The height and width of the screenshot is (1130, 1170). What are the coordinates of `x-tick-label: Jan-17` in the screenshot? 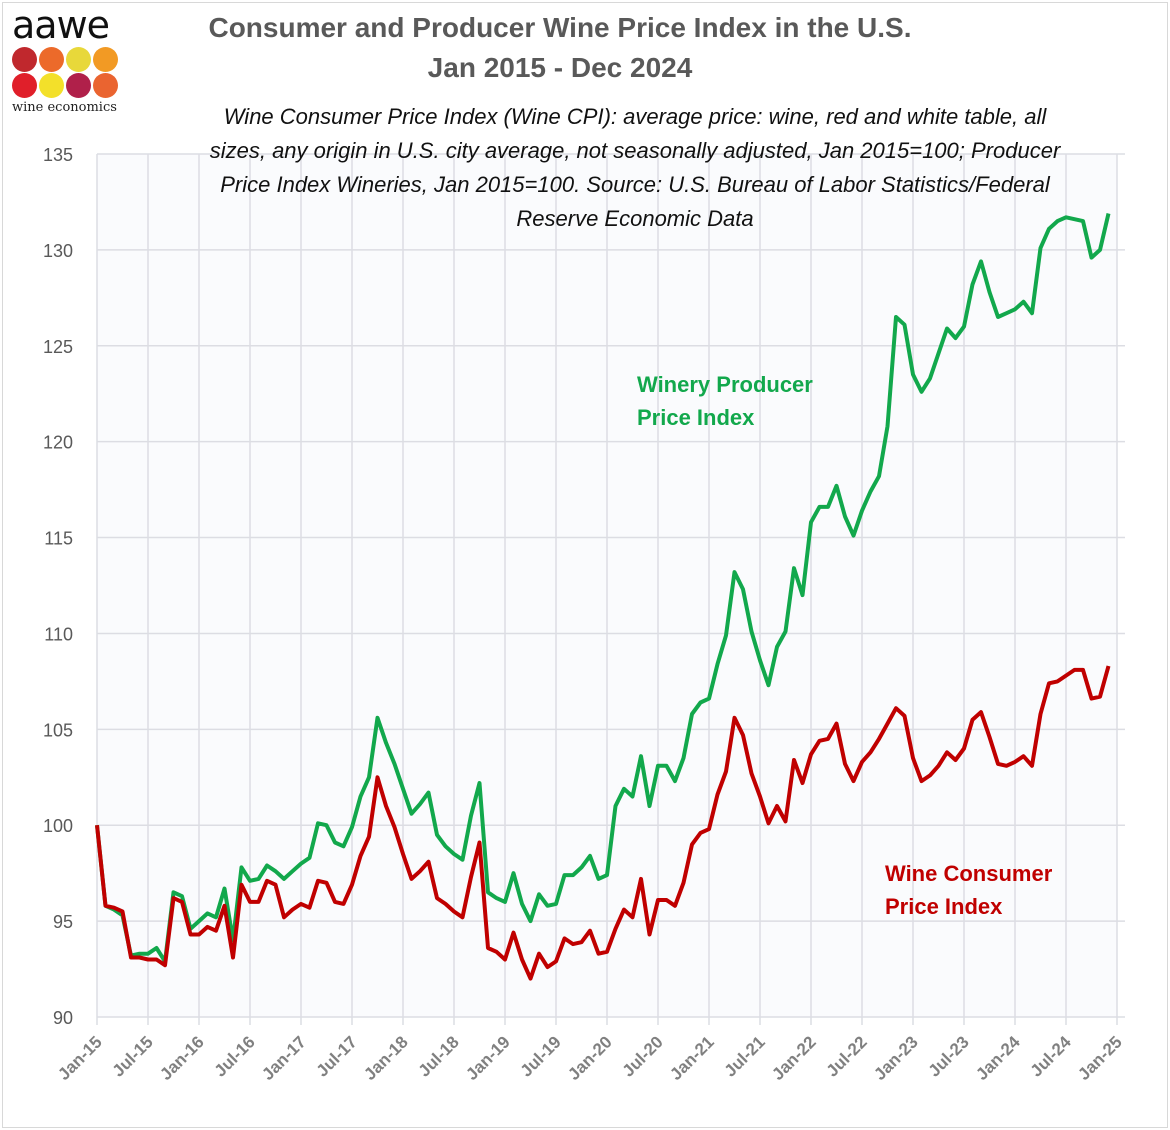 It's located at (284, 1058).